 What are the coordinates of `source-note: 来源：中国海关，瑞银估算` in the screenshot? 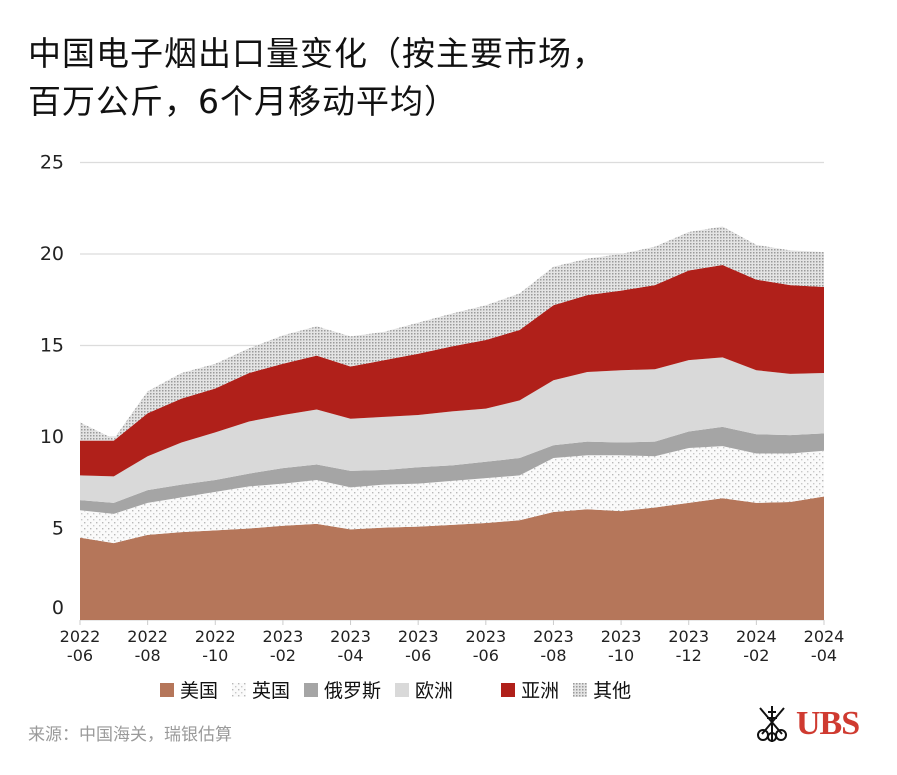 It's located at (130, 735).